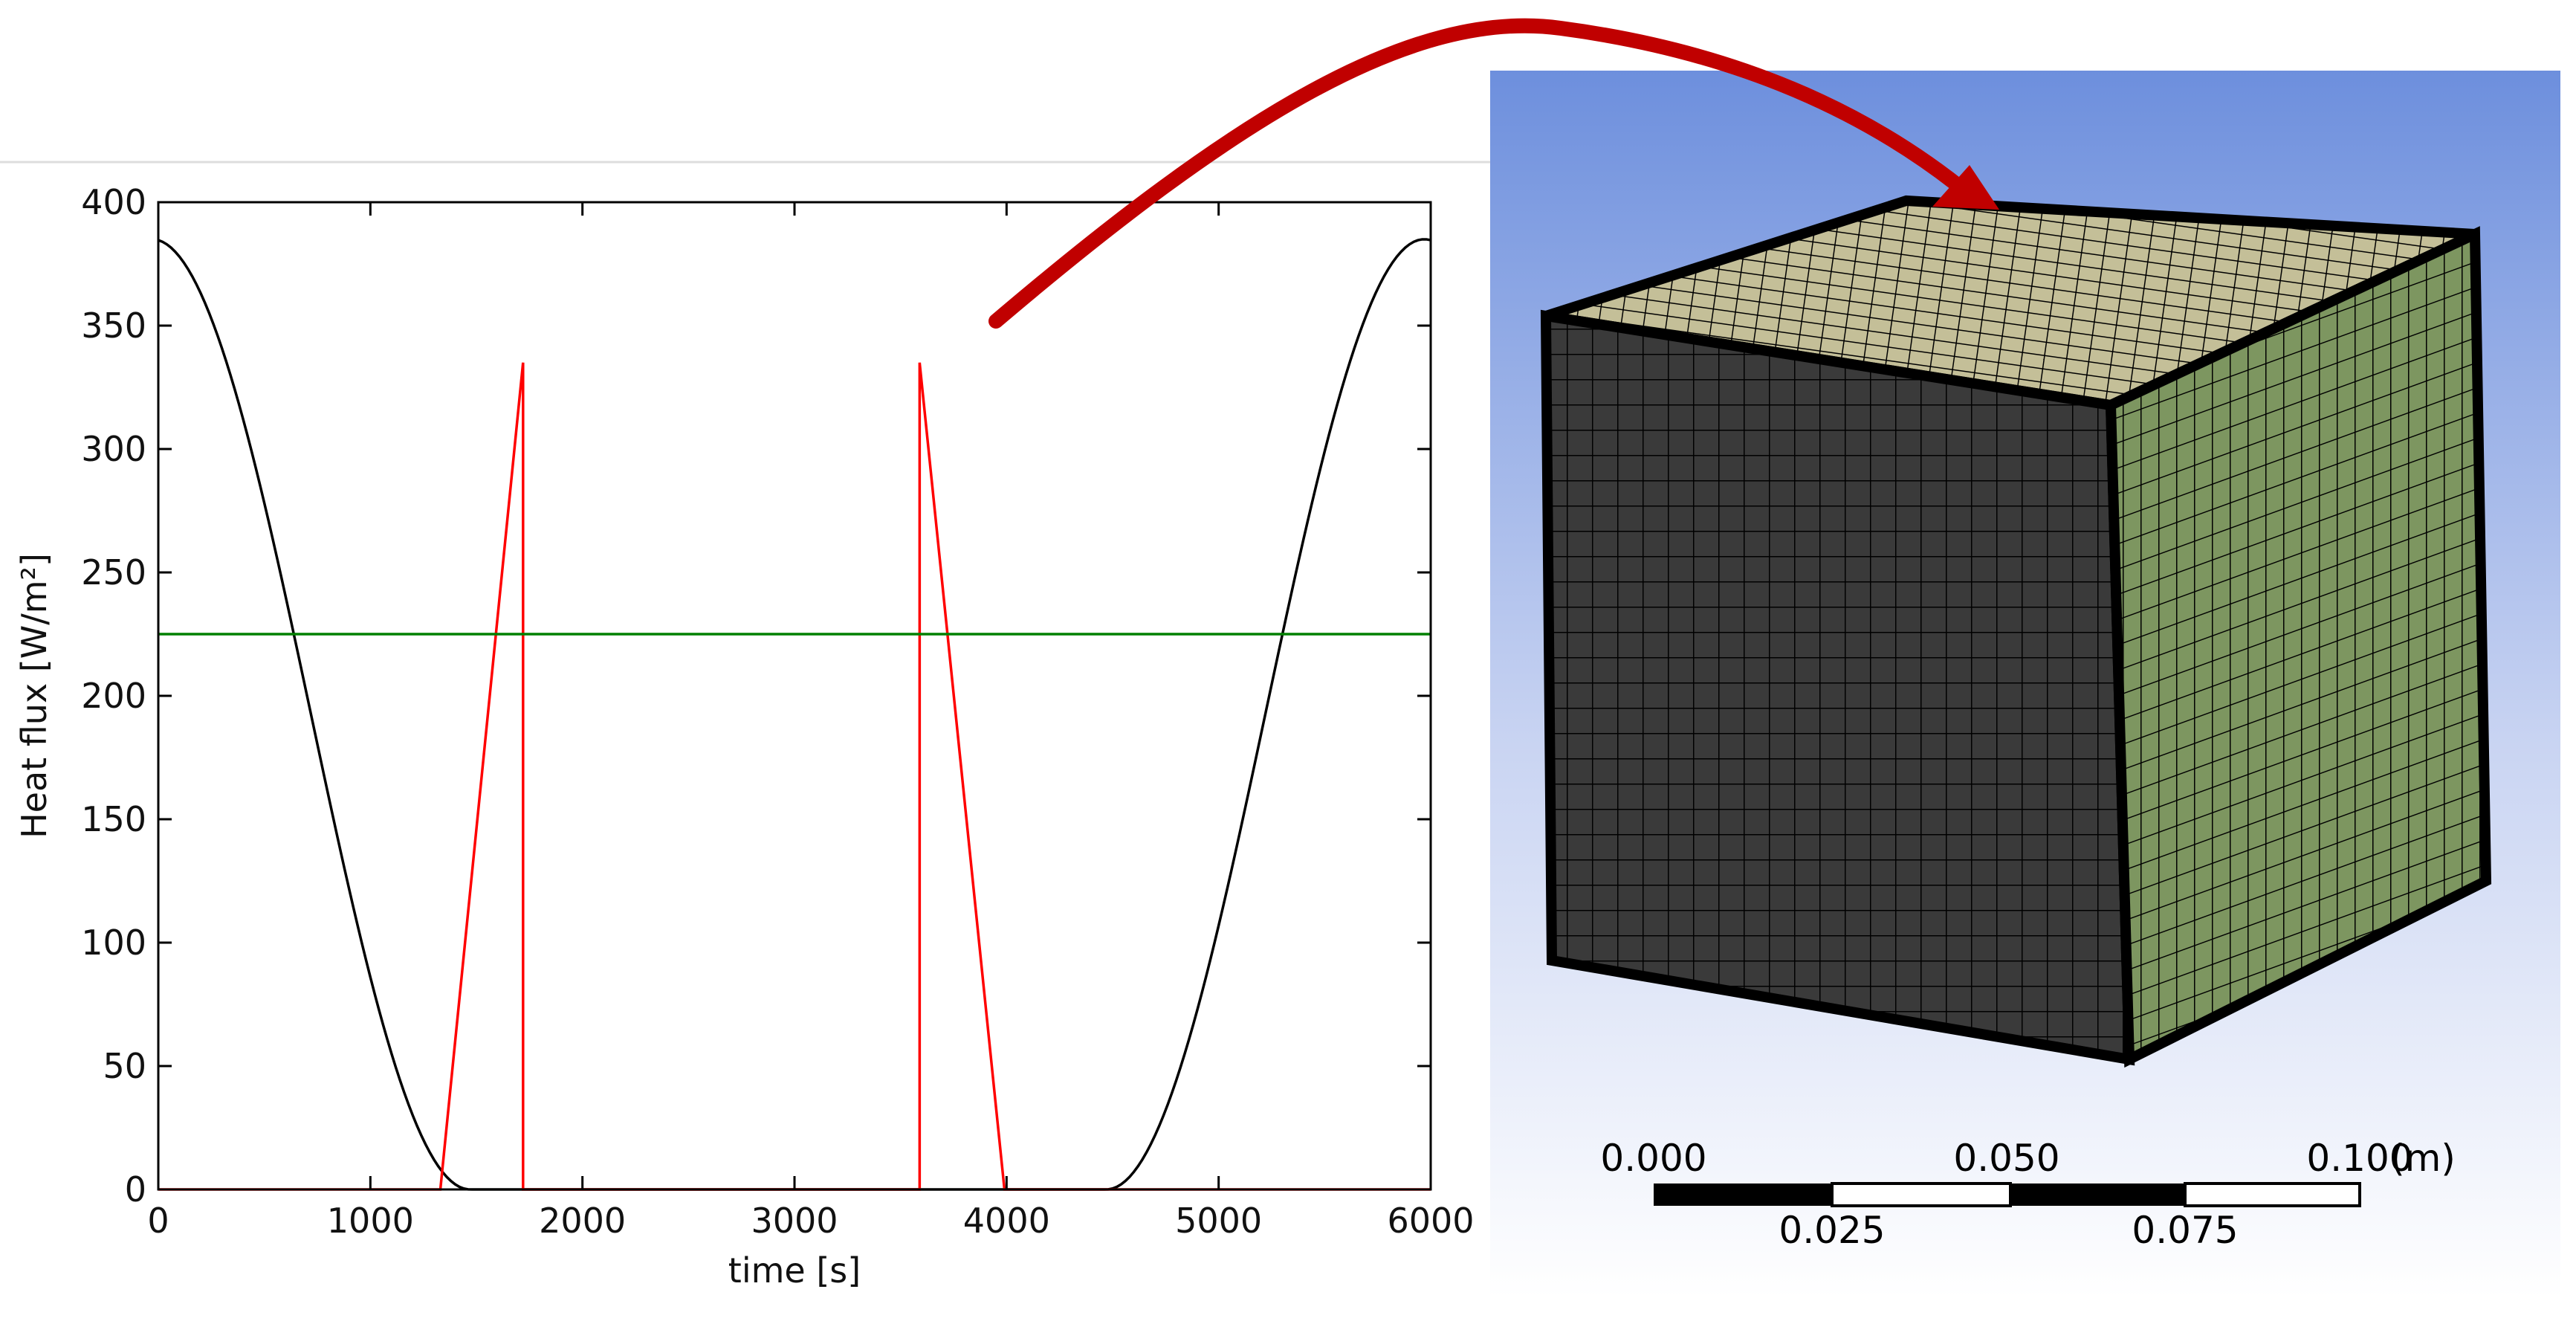 This screenshot has height=1324, width=2576. What do you see at coordinates (1482, 173) in the screenshot?
I see `arrow-shaft` at bounding box center [1482, 173].